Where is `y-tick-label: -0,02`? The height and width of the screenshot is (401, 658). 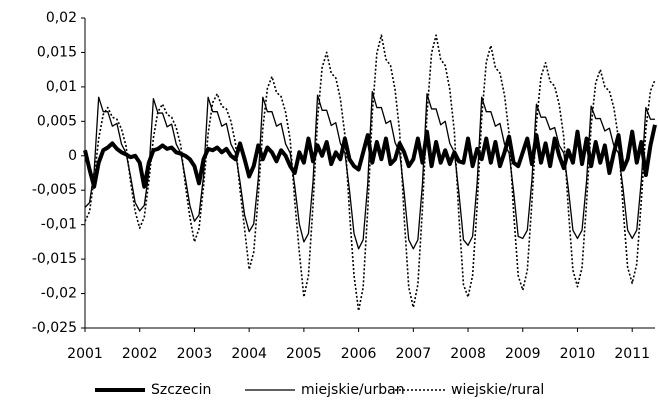 y-tick-label: -0,02 is located at coordinates (59, 294).